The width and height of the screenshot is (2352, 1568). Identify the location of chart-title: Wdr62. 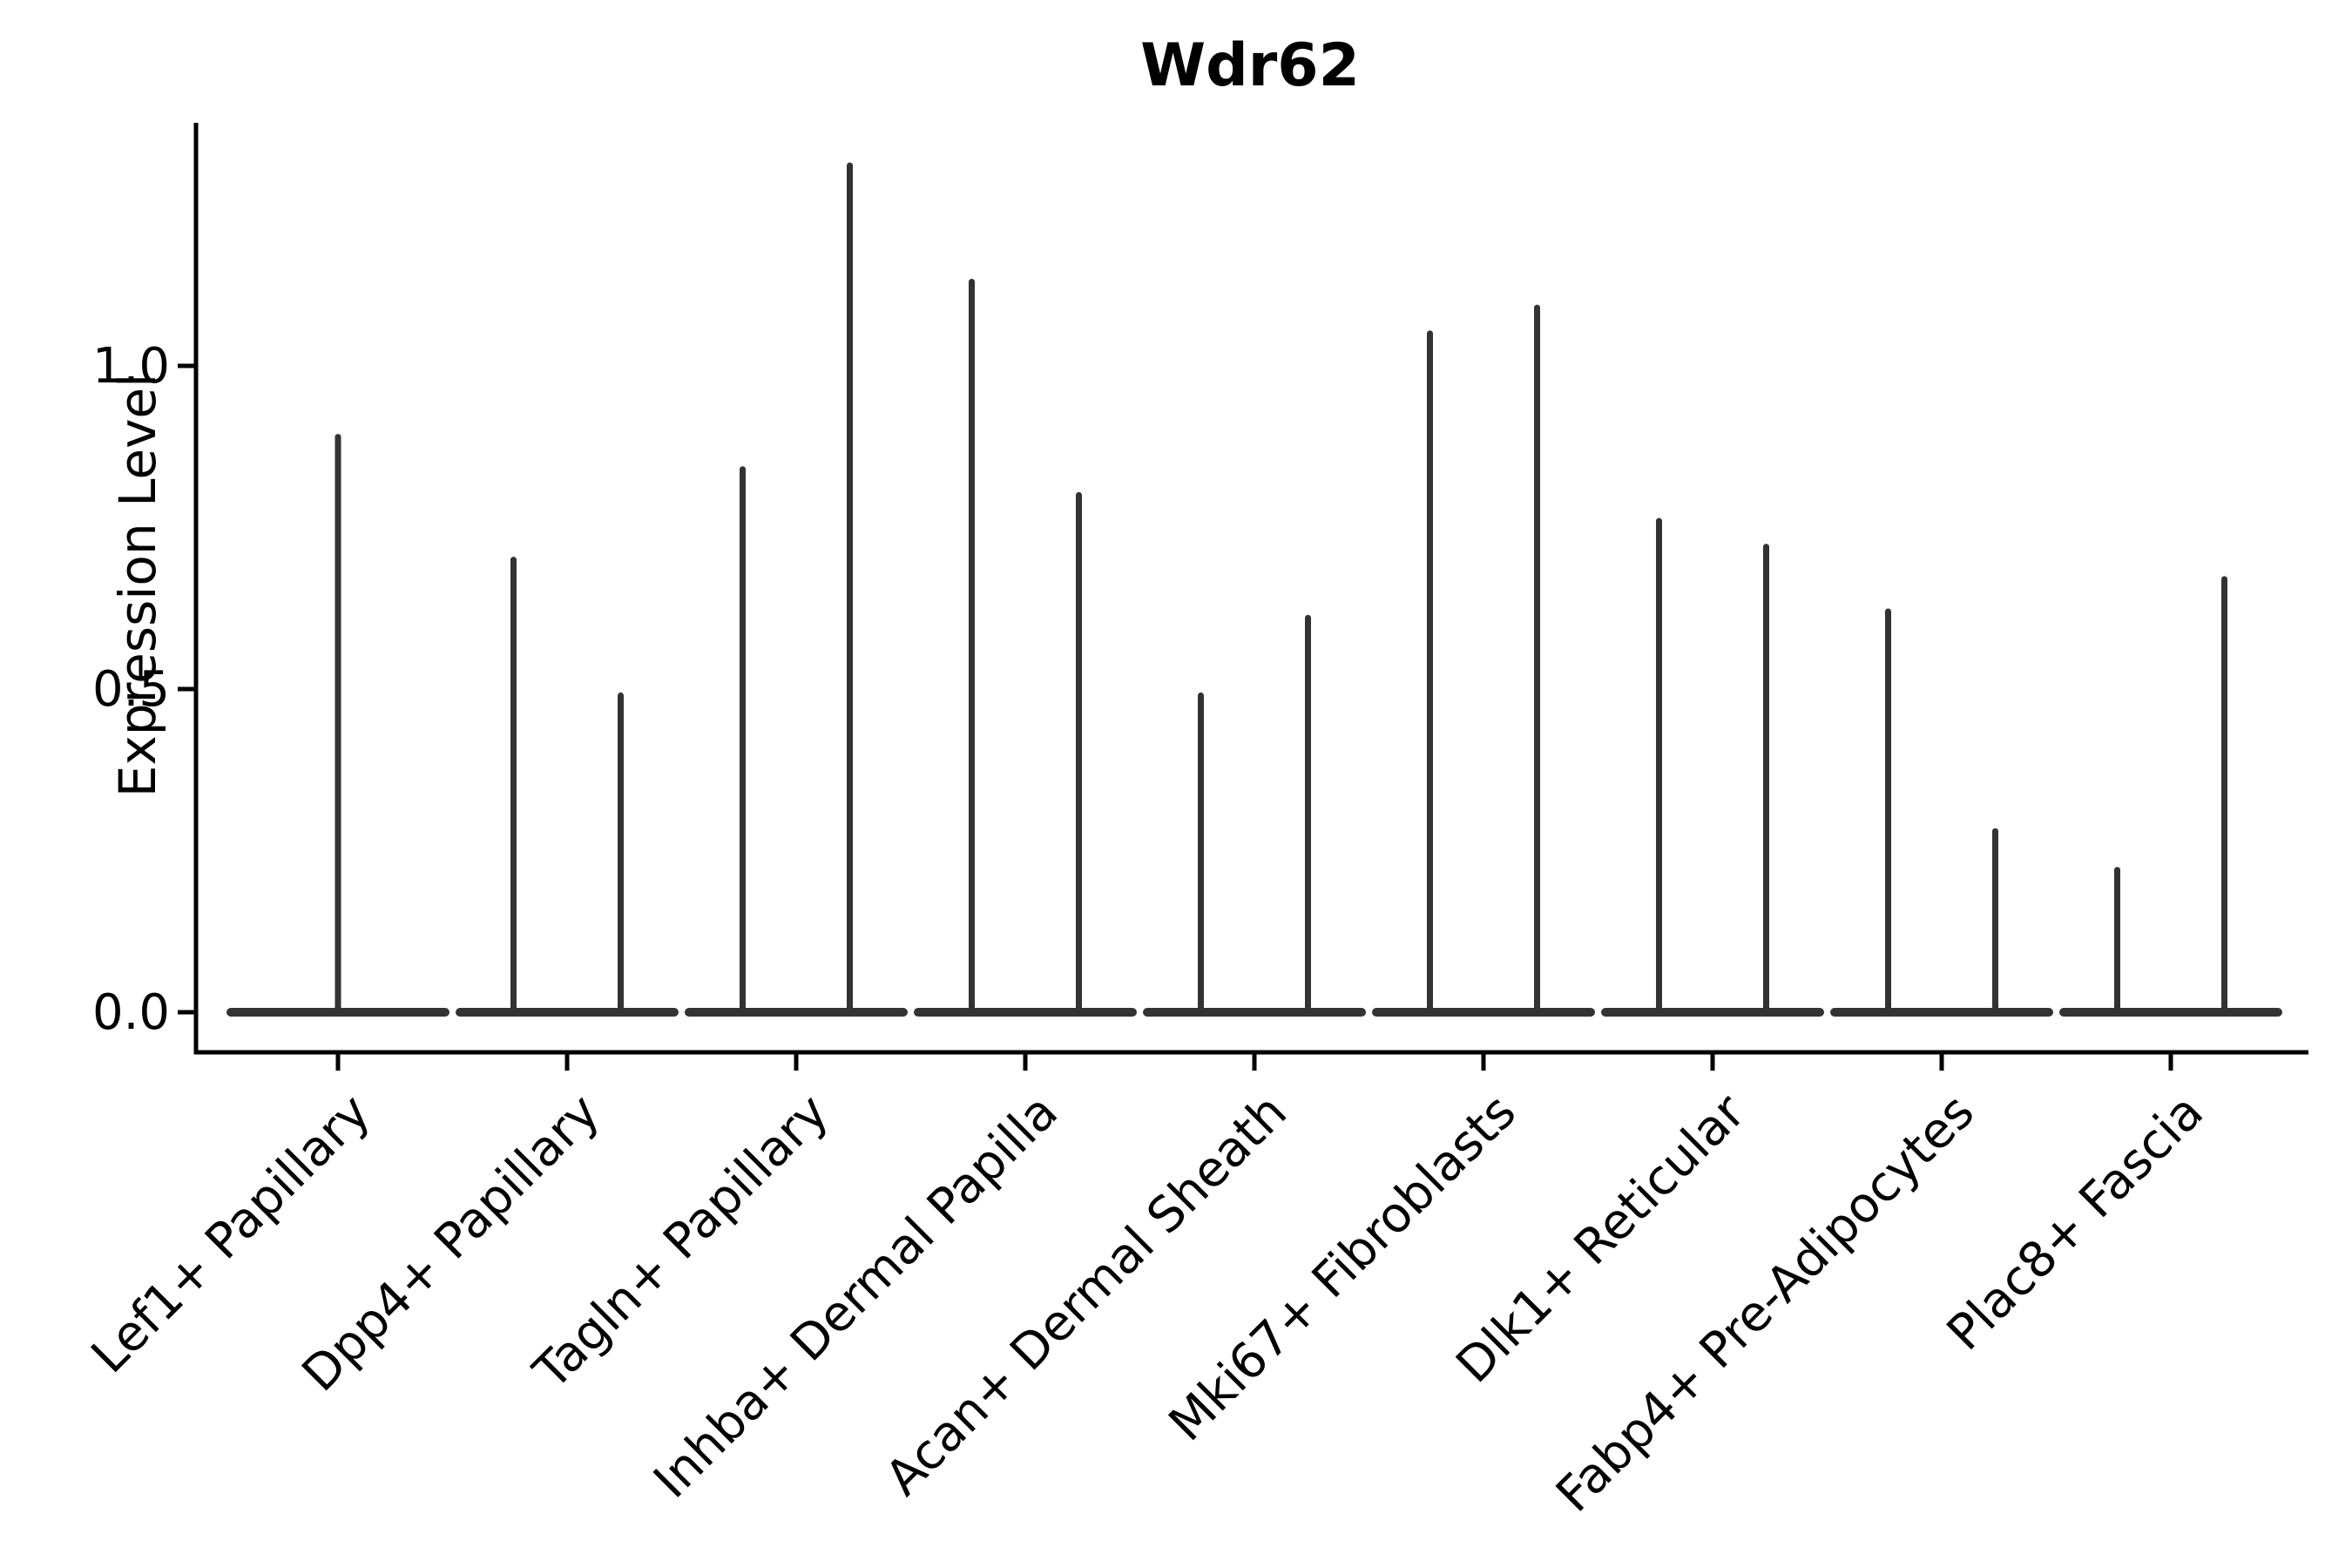
(1250, 66).